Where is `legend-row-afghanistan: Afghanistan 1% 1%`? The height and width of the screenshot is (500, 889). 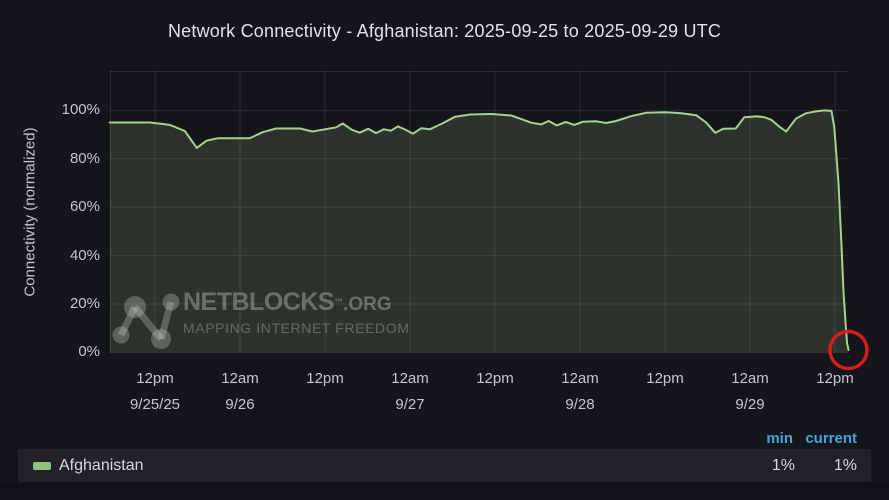
legend-row-afghanistan: Afghanistan 1% 1% is located at coordinates (444, 465).